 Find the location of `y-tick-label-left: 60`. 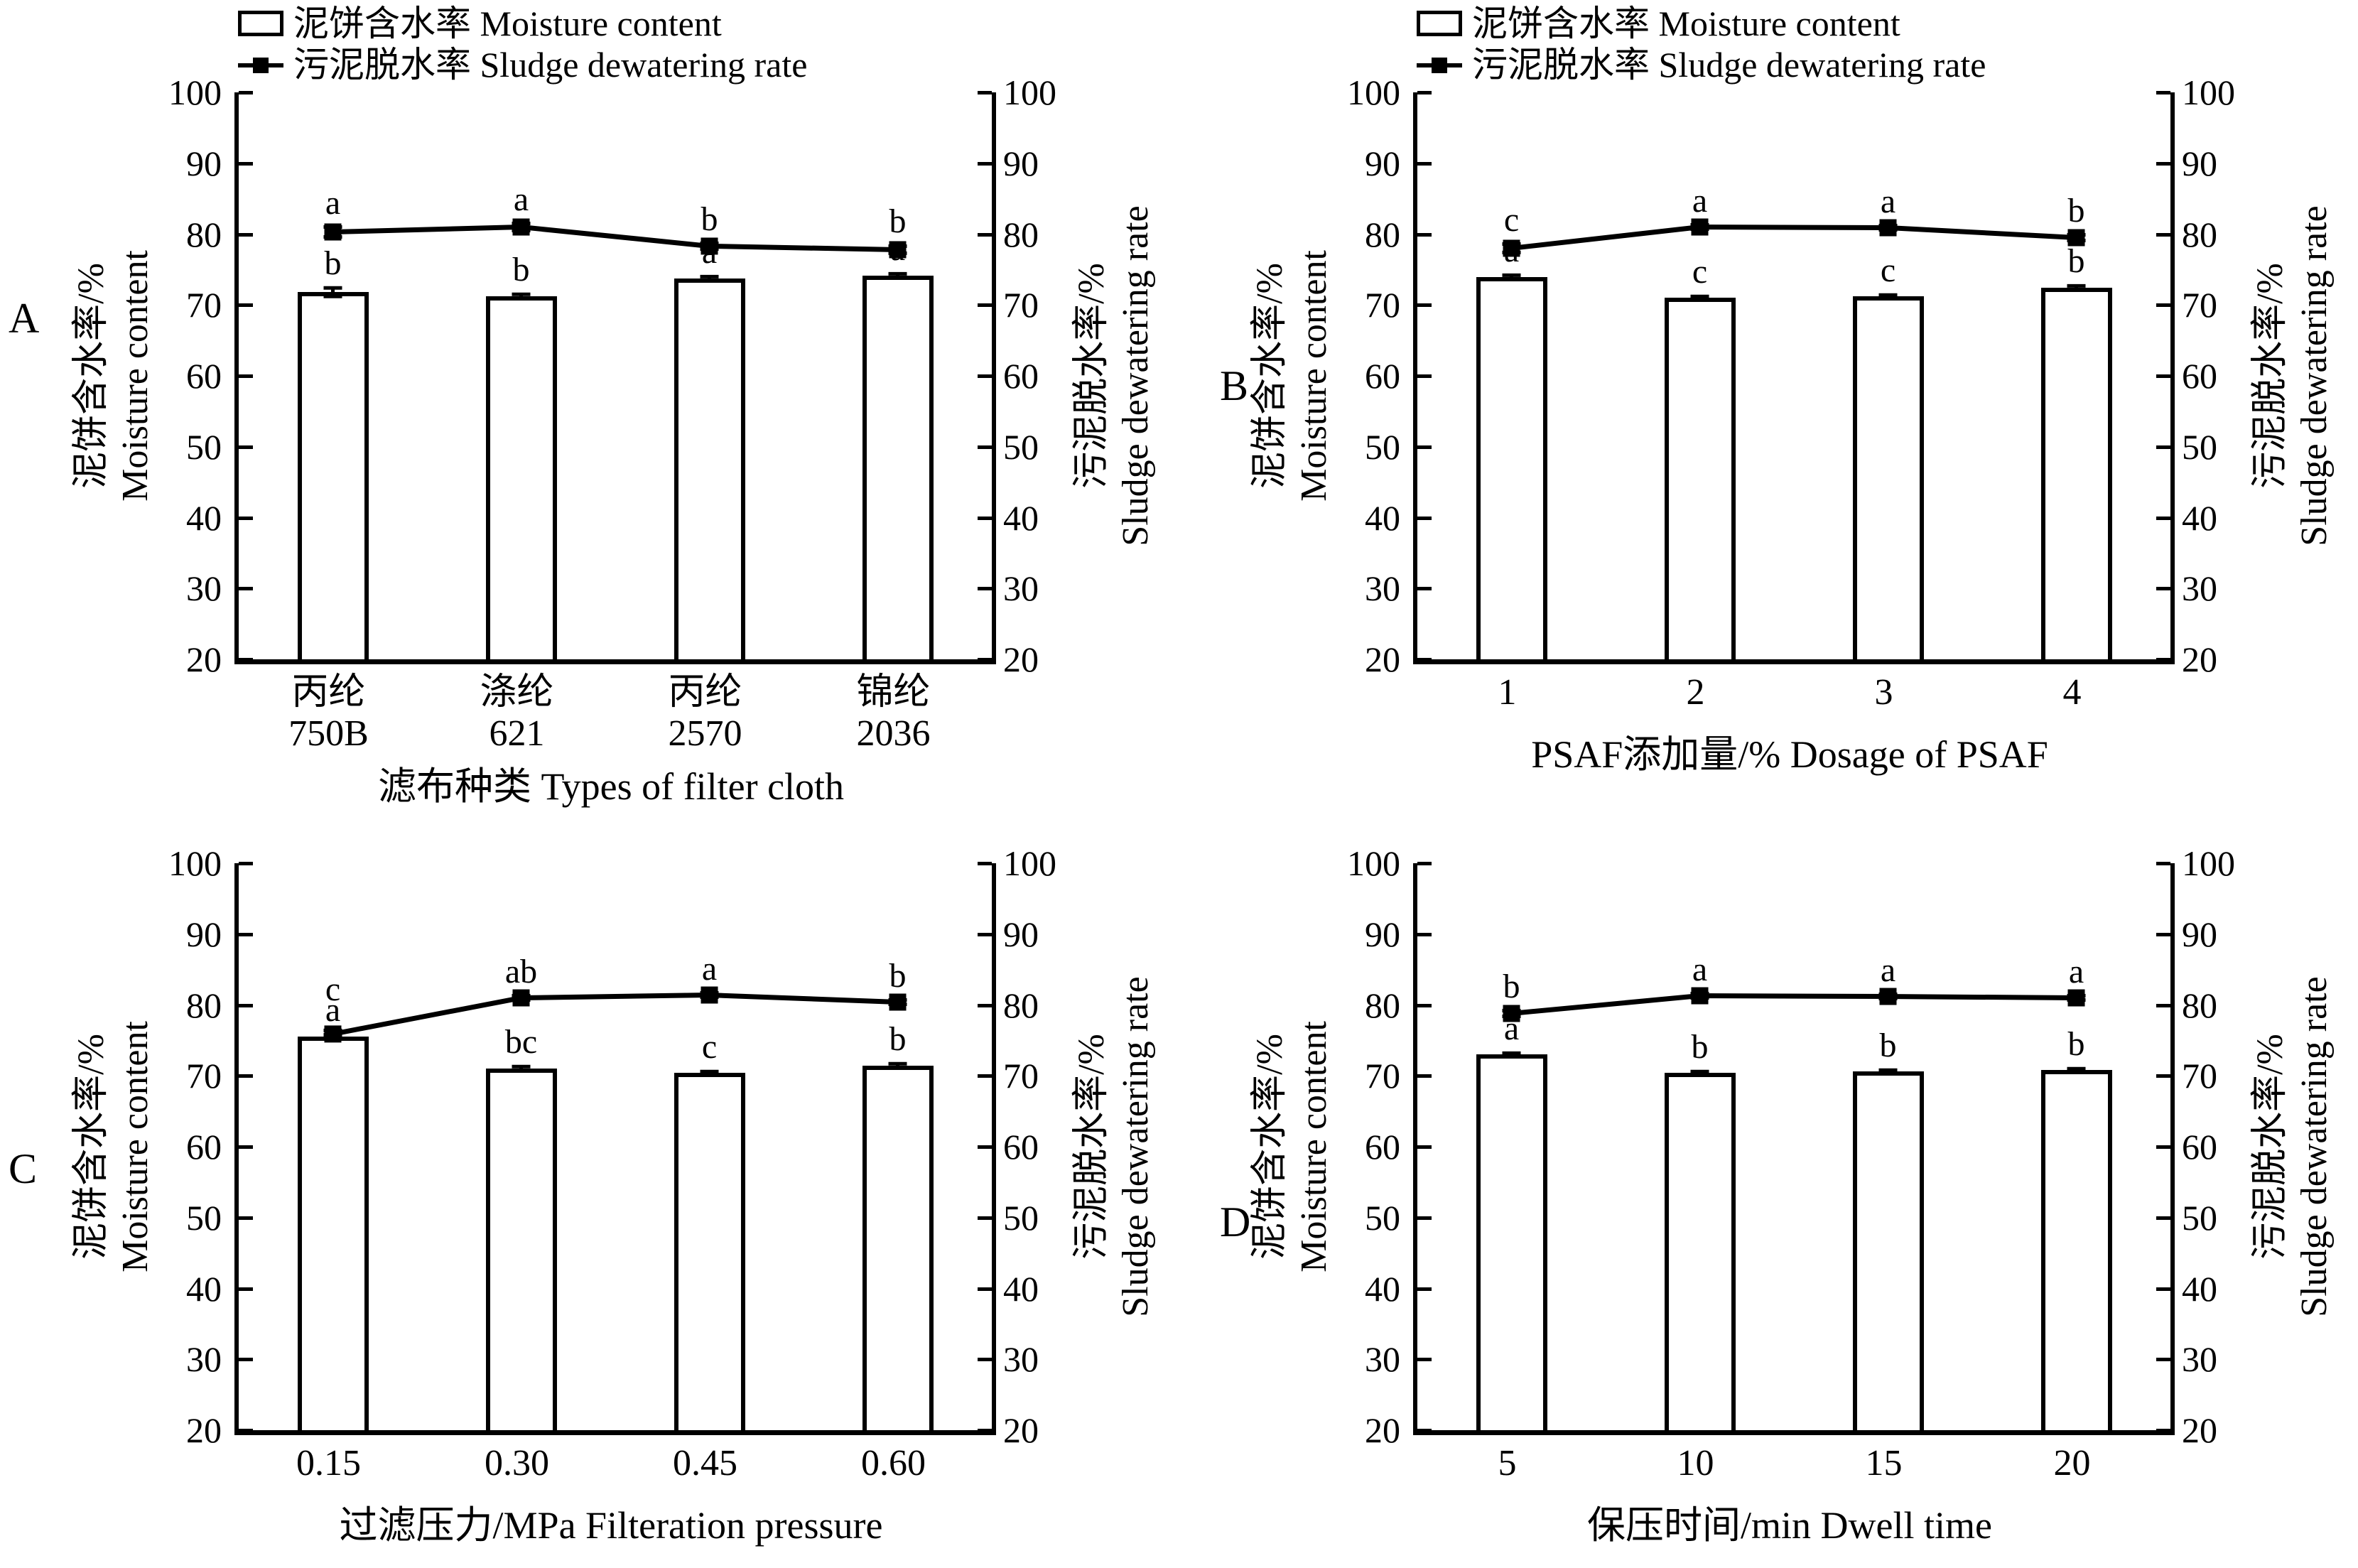

y-tick-label-left: 60 is located at coordinates (204, 1147).